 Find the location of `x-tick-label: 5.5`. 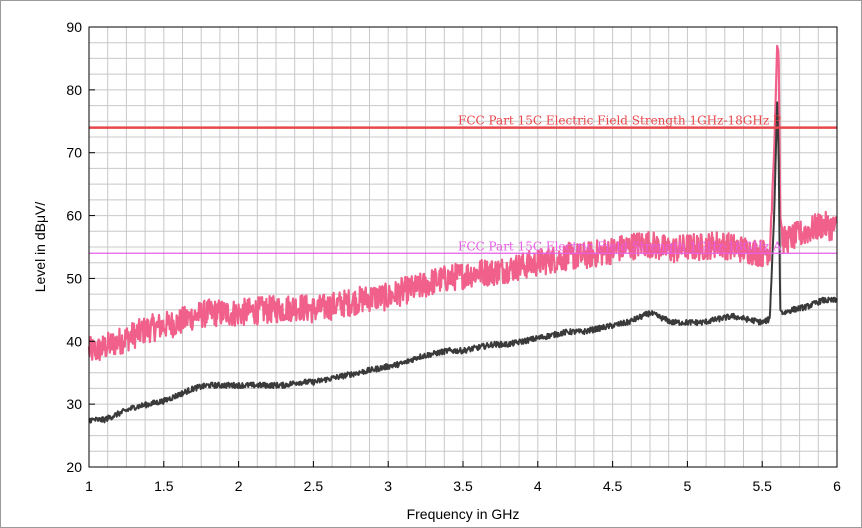

x-tick-label: 5.5 is located at coordinates (762, 486).